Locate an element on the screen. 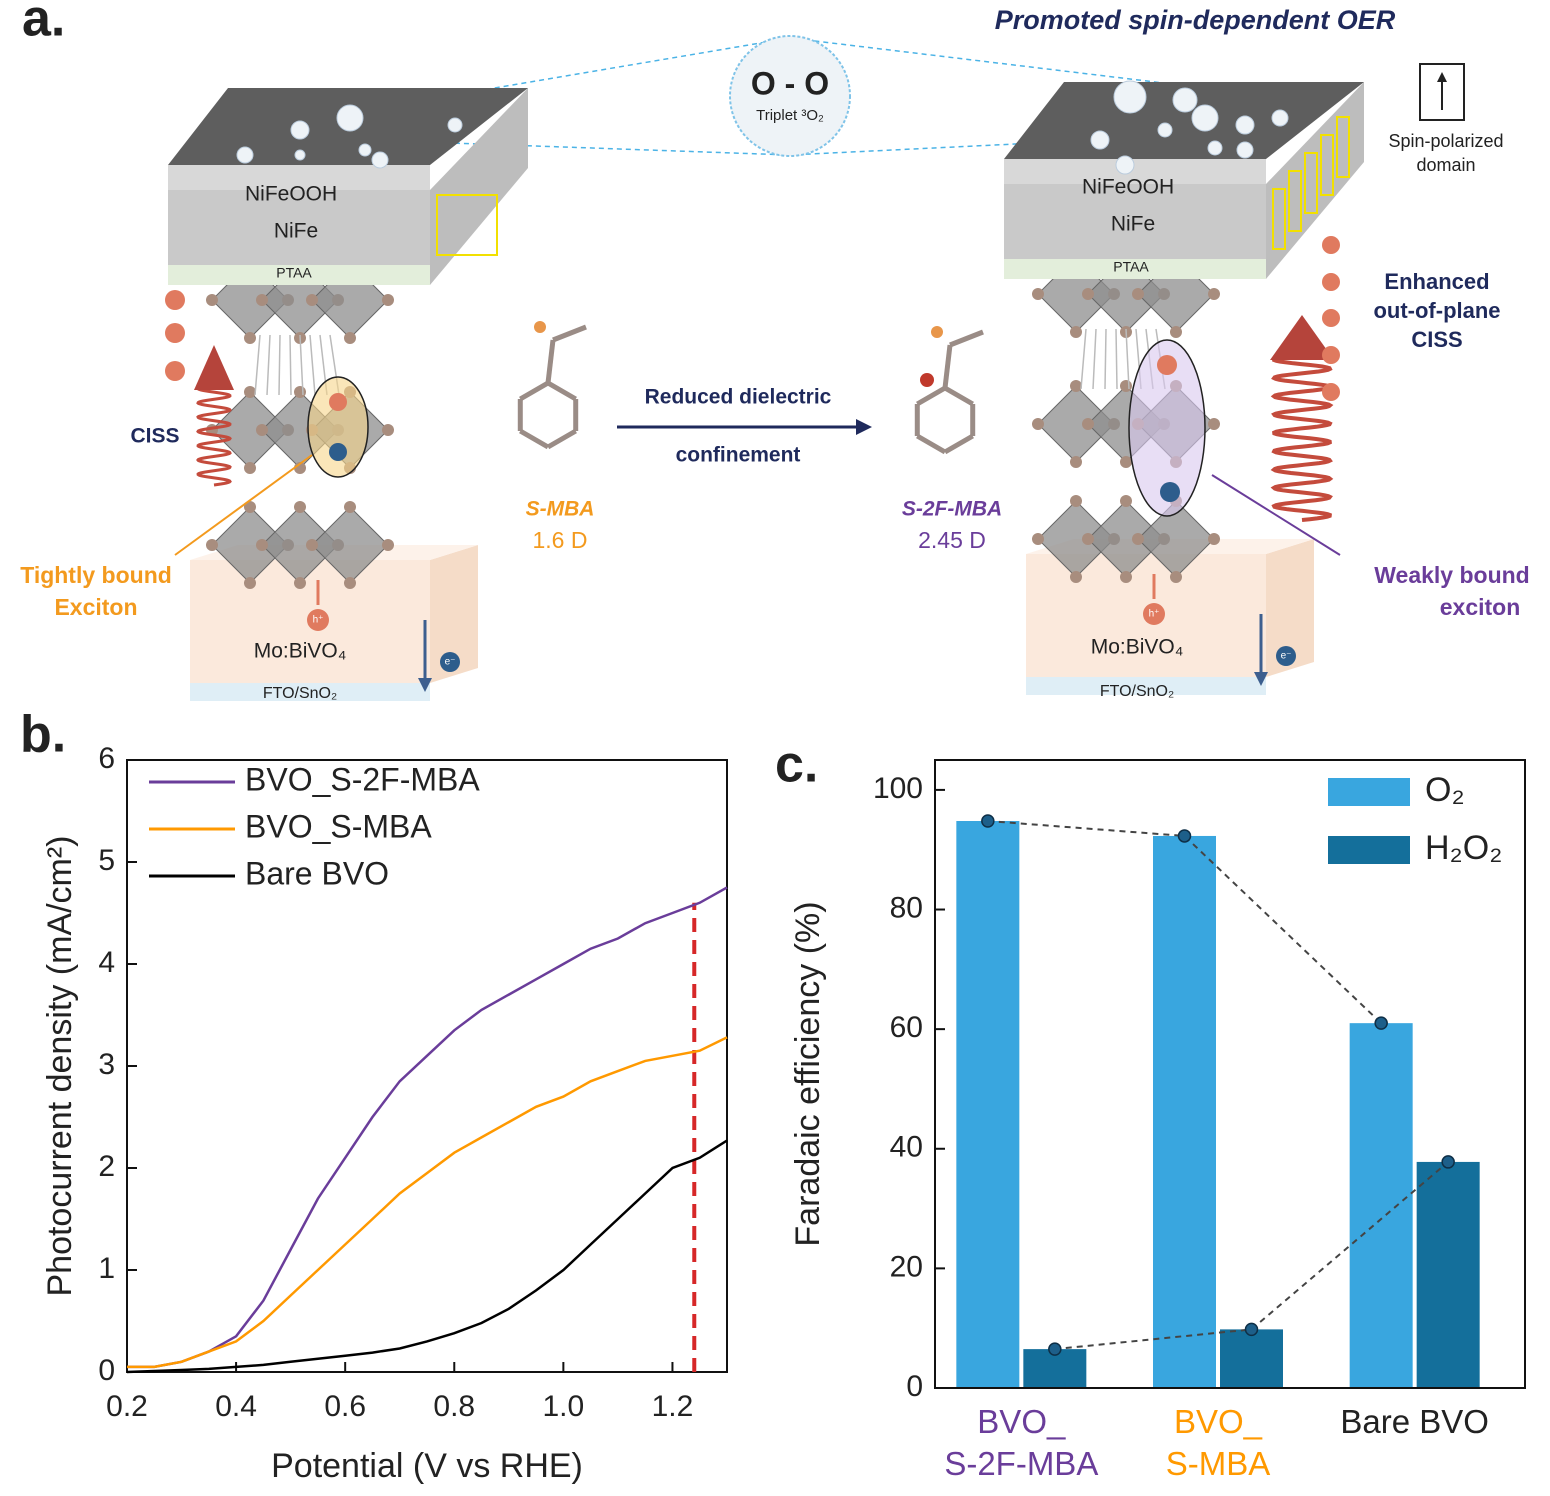 This screenshot has width=1550, height=1496. panel-label: b. is located at coordinates (43, 735).